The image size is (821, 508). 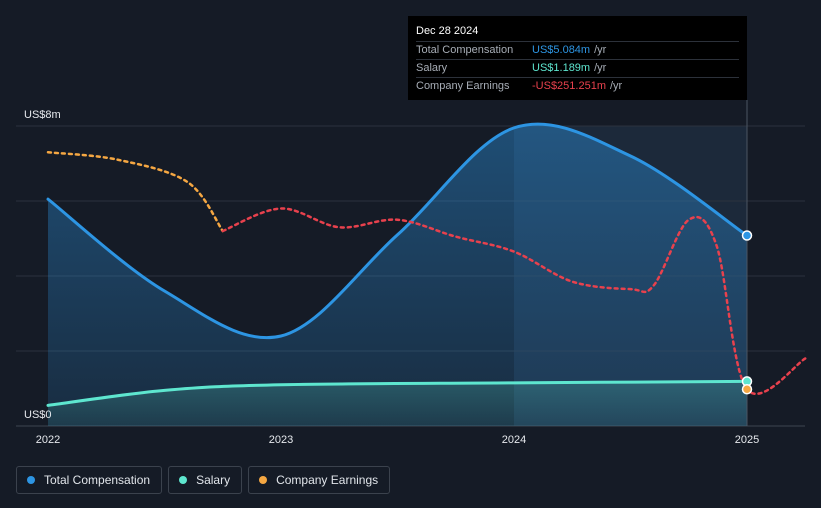 I want to click on x-axis-label: 2025, so click(x=747, y=440).